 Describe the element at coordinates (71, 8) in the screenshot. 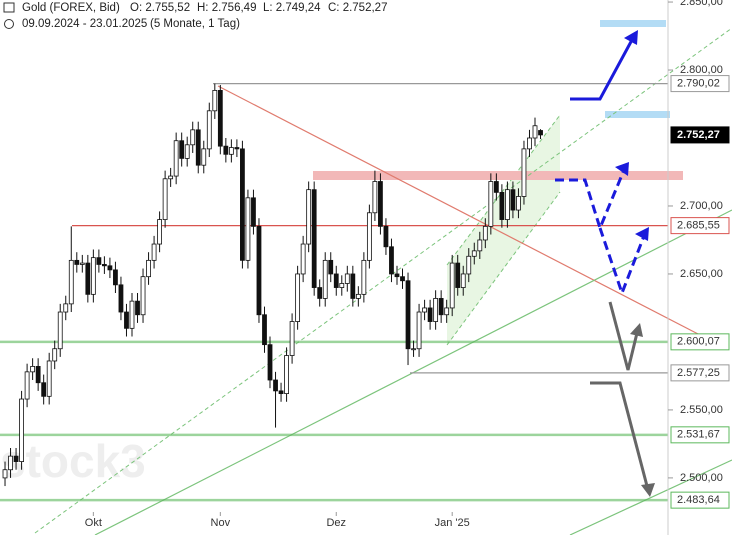

I see `chart-title: Gold (FOREX, Bid)` at that location.